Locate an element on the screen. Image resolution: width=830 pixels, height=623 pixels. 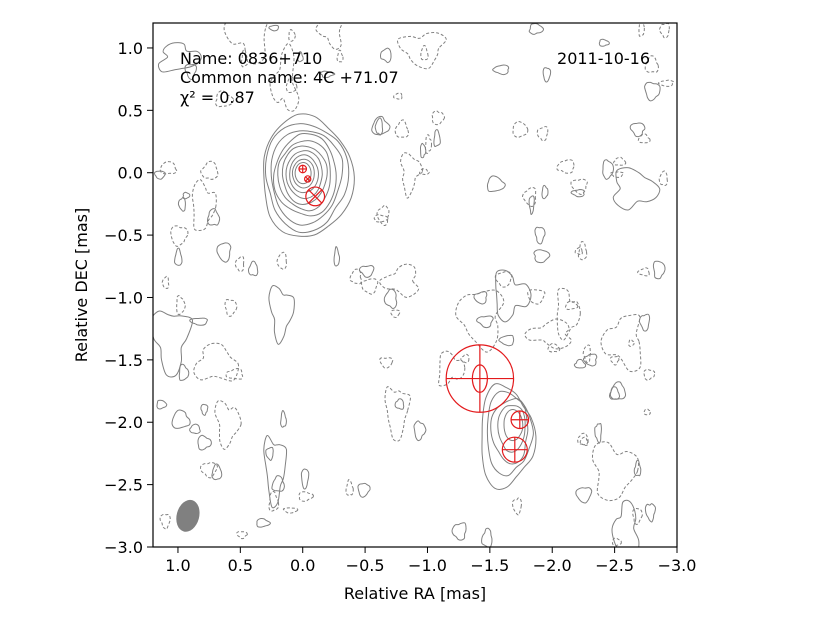
beam-ellipse is located at coordinates (188, 515).